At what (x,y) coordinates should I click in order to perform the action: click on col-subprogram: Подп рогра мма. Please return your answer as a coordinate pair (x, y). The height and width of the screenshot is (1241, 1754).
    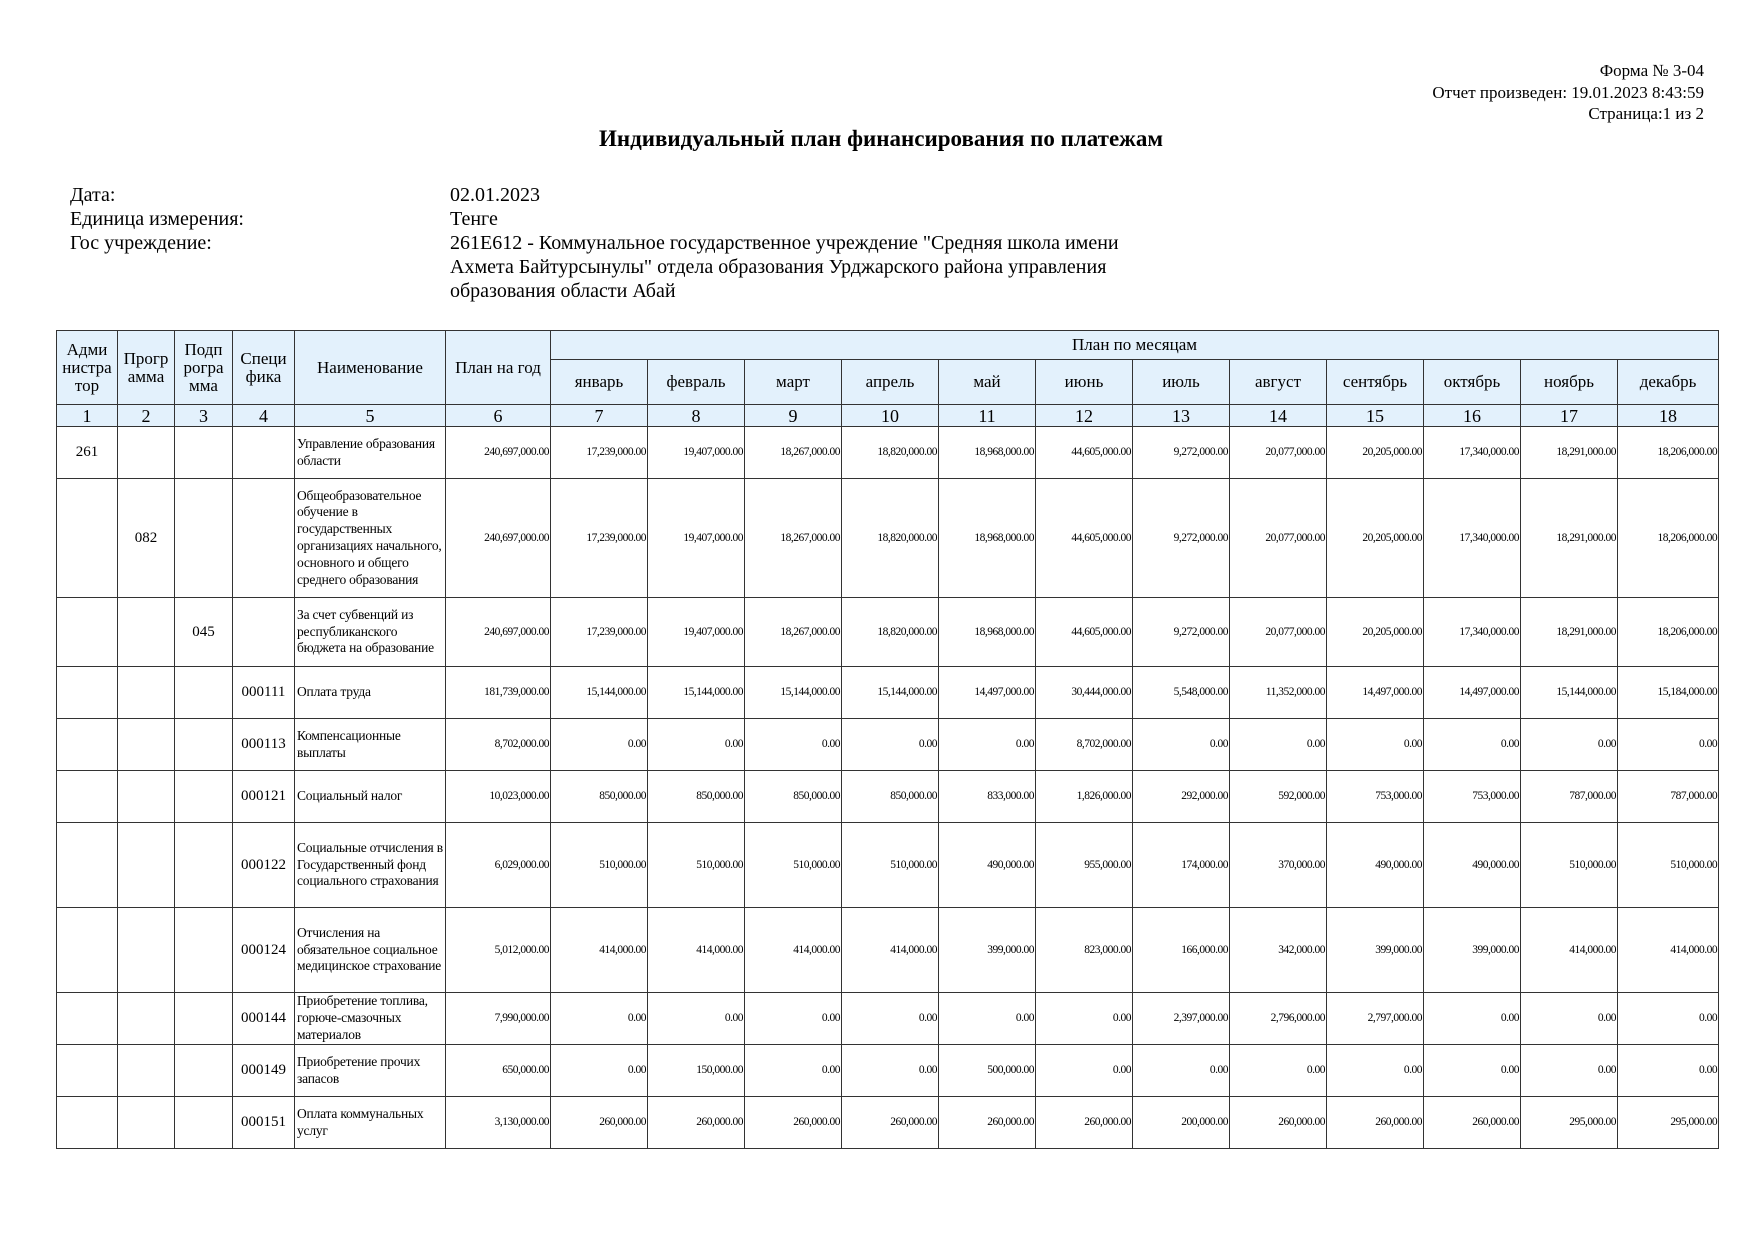
    Looking at the image, I should click on (203, 367).